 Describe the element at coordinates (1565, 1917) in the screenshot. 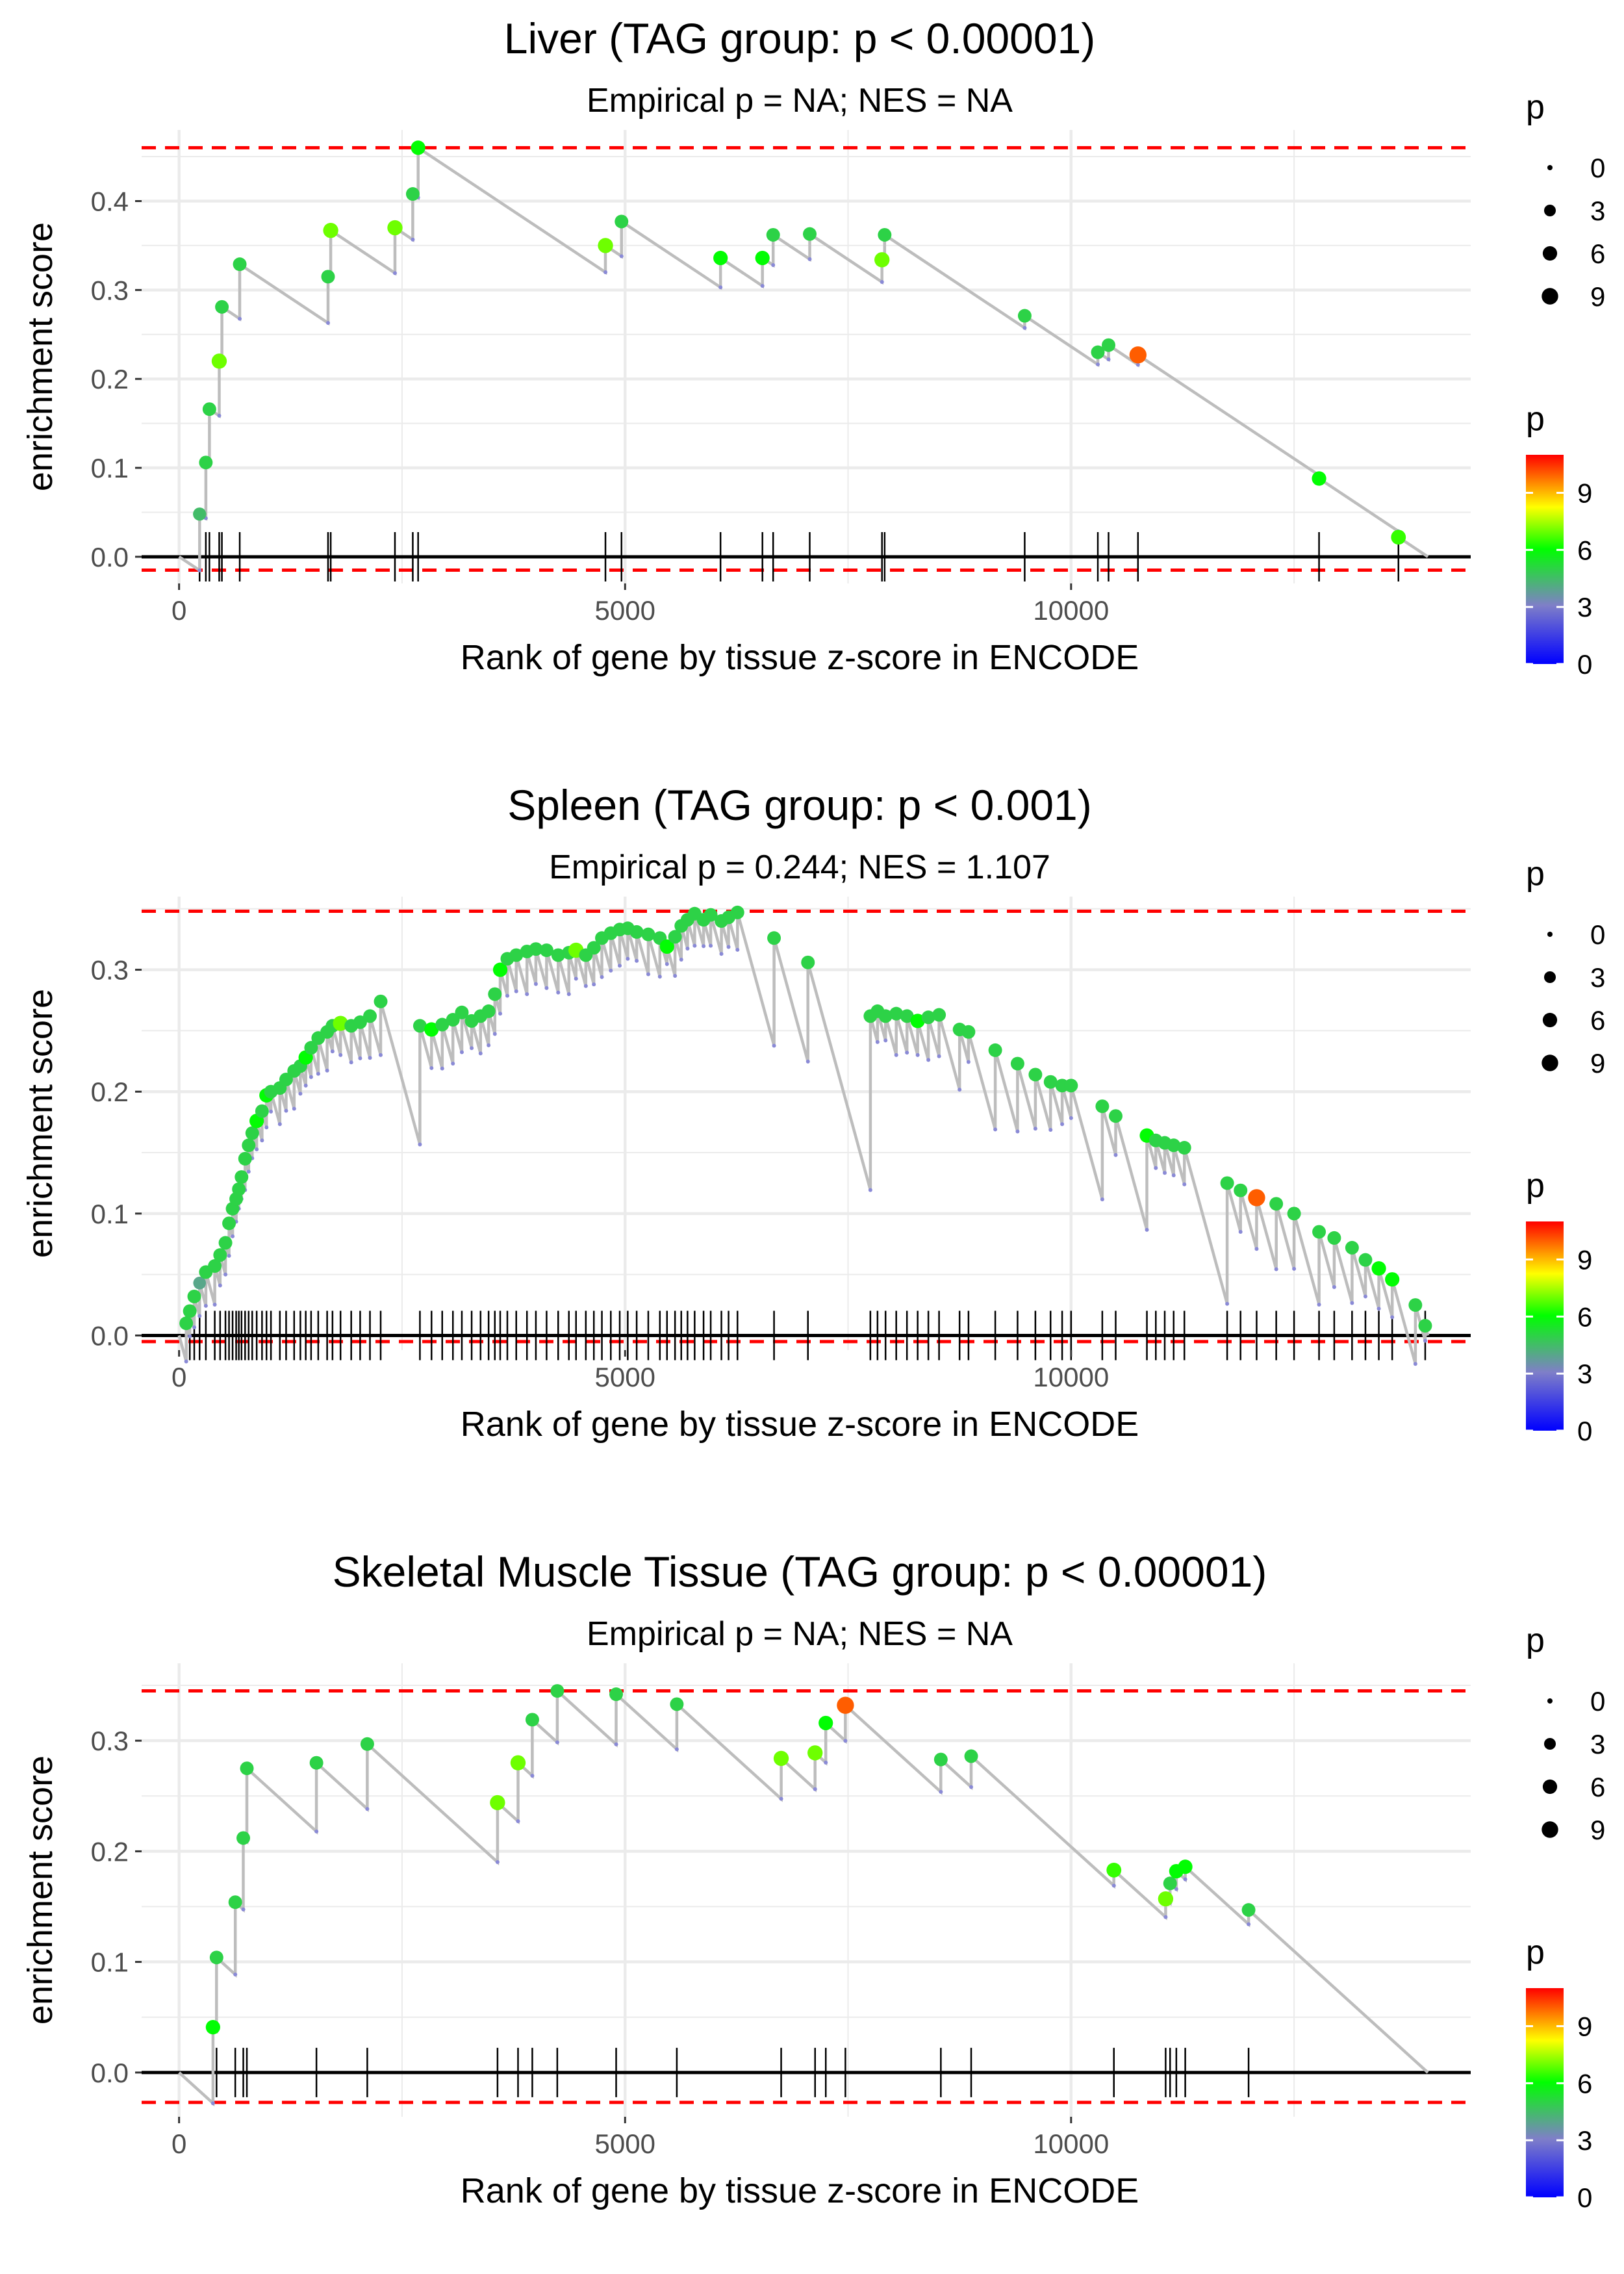

I see `legend: p 0 3 6 9 p 0 3 6 9` at that location.